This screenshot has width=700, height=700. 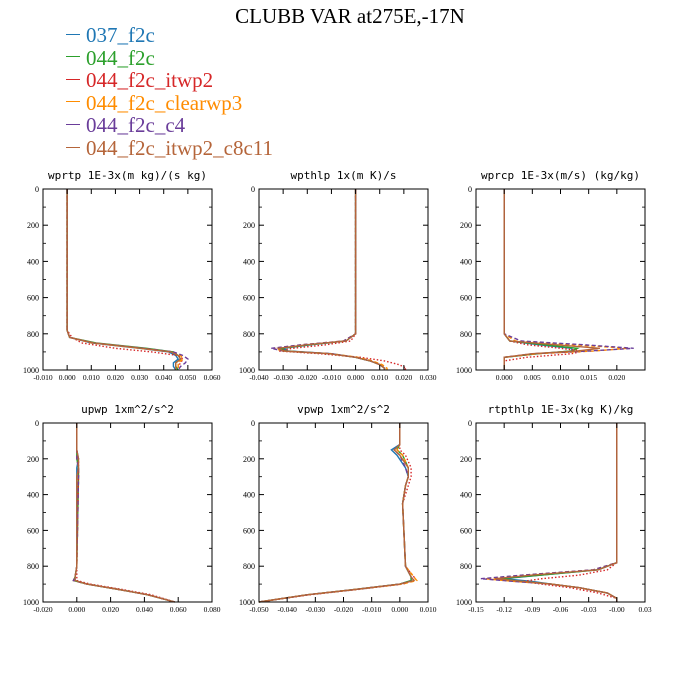 I want to click on panel-title: wprtp 1E-3x(m kg)/(s kg), so click(x=127, y=175).